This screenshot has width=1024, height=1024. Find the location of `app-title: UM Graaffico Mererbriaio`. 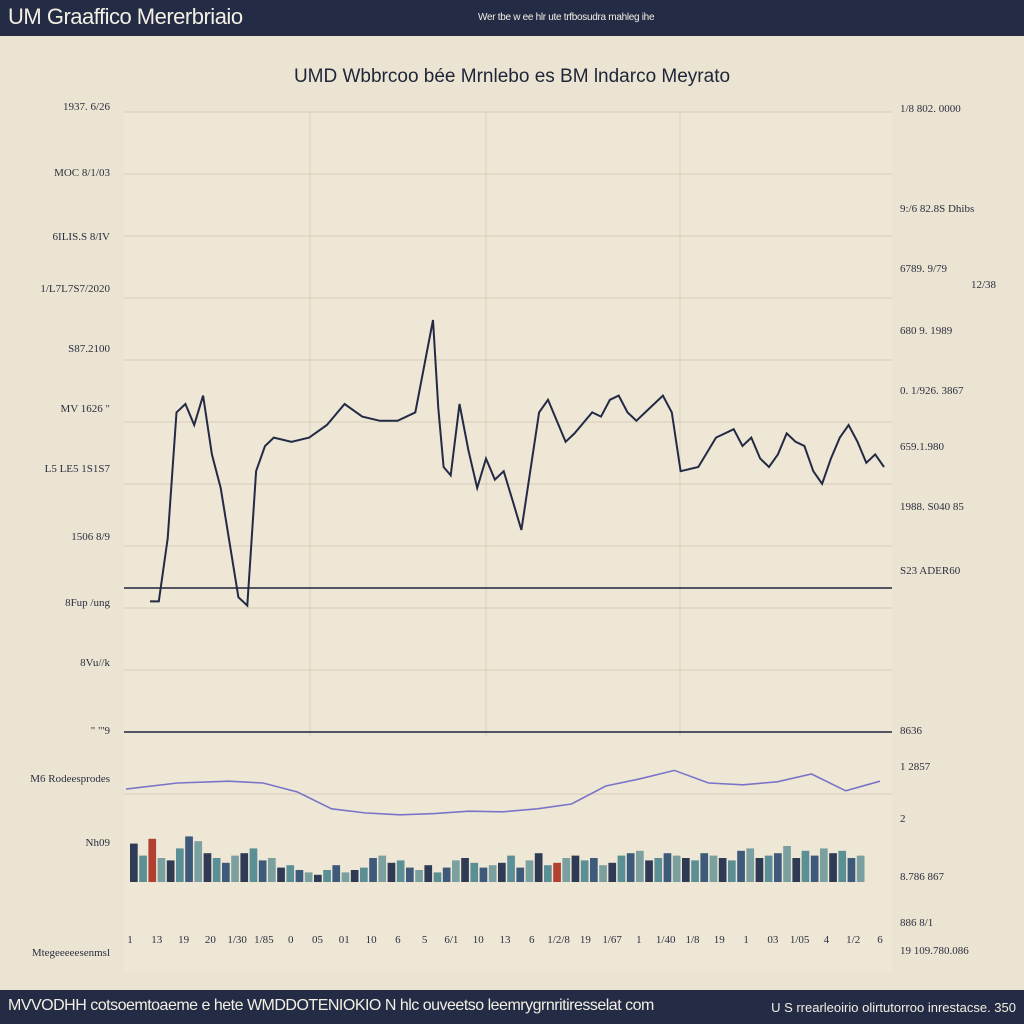

app-title: UM Graaffico Mererbriaio is located at coordinates (125, 16).